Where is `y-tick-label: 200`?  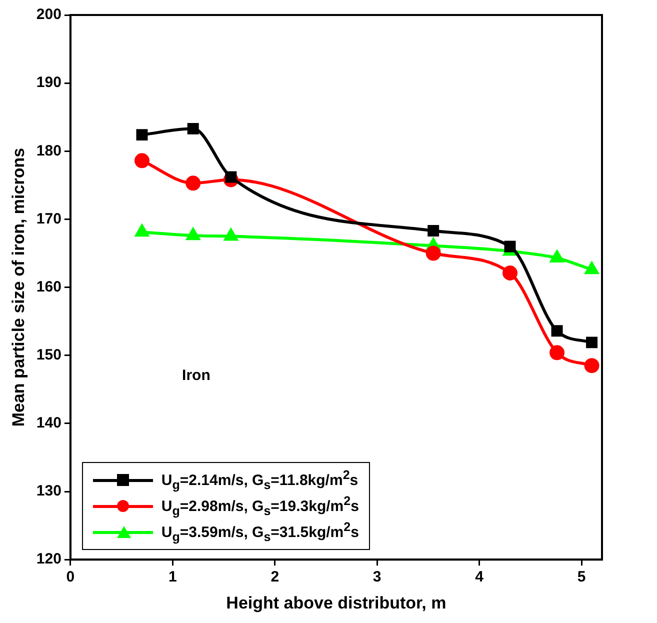
y-tick-label: 200 is located at coordinates (49, 15).